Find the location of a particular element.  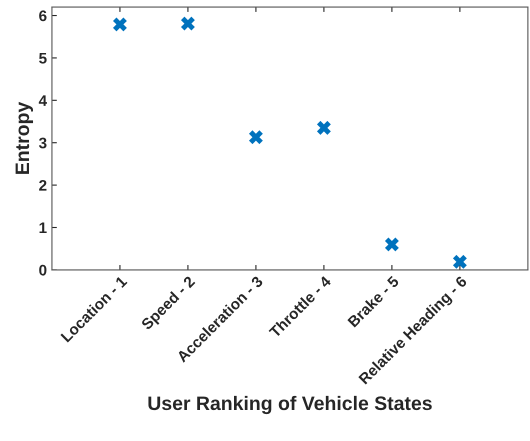

y-tick-label: 5 is located at coordinates (43, 58).